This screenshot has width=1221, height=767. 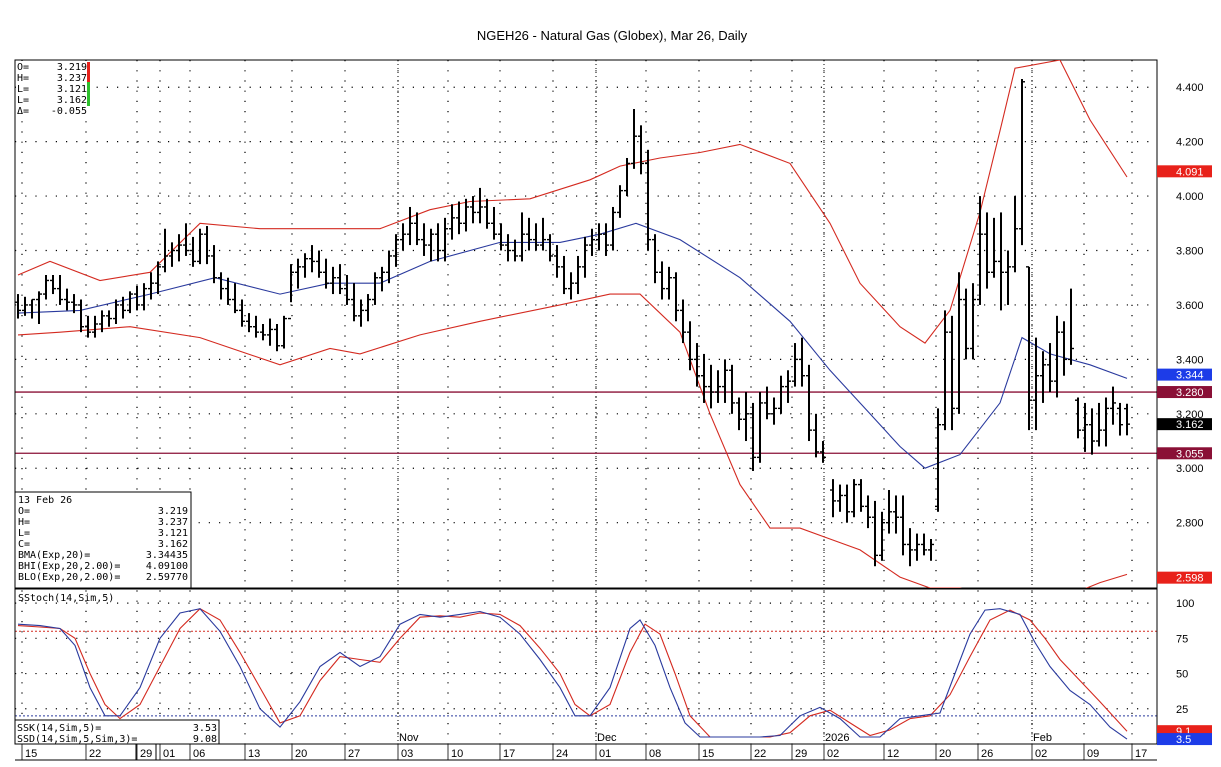 What do you see at coordinates (88, 72) in the screenshot?
I see `readout-red-bar` at bounding box center [88, 72].